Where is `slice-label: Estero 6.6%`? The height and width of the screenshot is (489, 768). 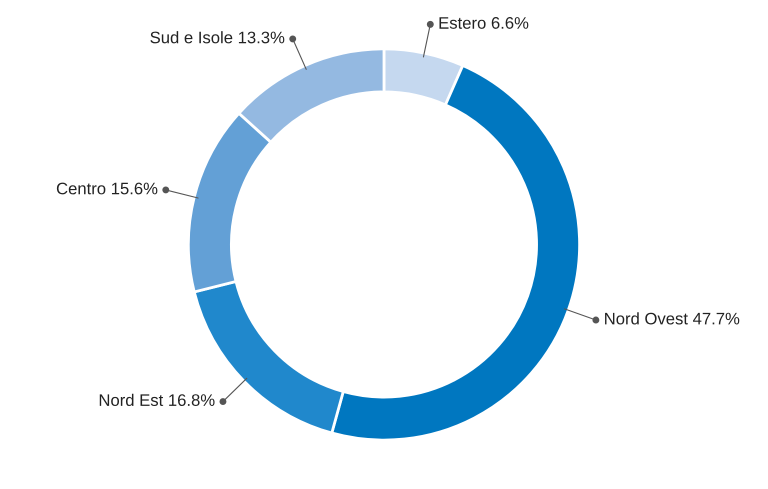 slice-label: Estero 6.6% is located at coordinates (484, 23).